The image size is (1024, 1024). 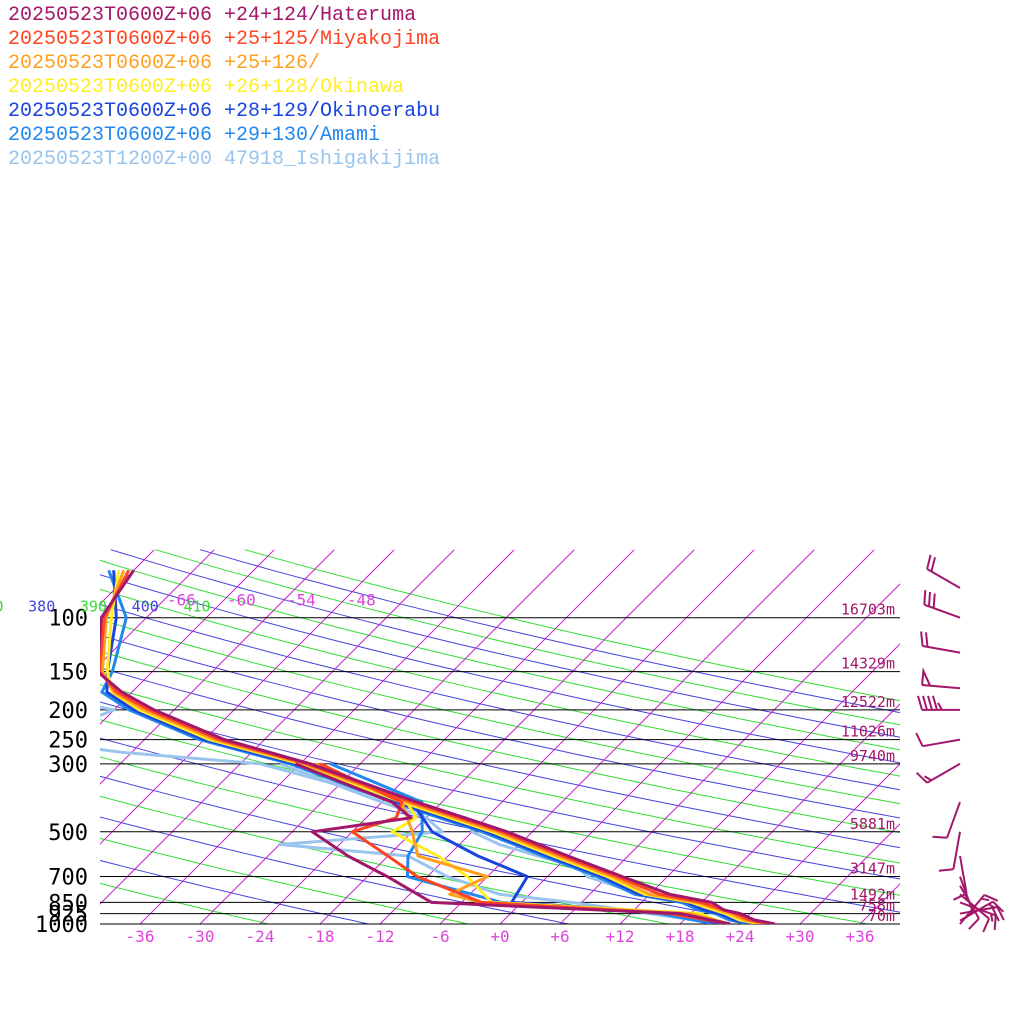 What do you see at coordinates (241, 600) in the screenshot?
I see `isotherm-label: -60` at bounding box center [241, 600].